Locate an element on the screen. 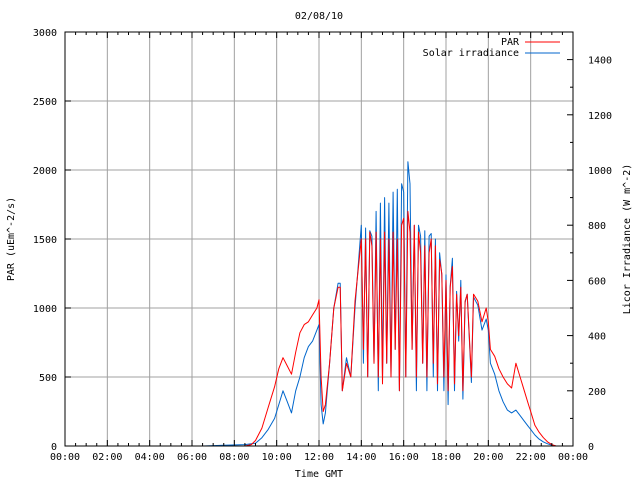  y-right-tick-label: 1400 is located at coordinates (600, 61).